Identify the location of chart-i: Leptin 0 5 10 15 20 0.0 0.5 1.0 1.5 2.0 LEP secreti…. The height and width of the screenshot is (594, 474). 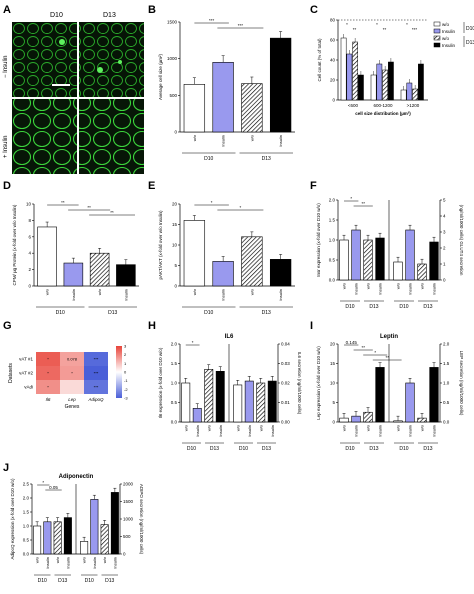
(390, 393).